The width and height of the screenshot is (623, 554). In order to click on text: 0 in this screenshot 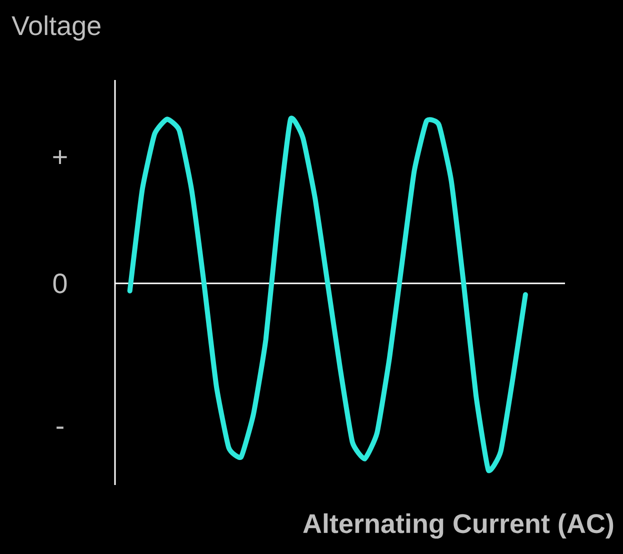, I will do `click(60, 284)`.